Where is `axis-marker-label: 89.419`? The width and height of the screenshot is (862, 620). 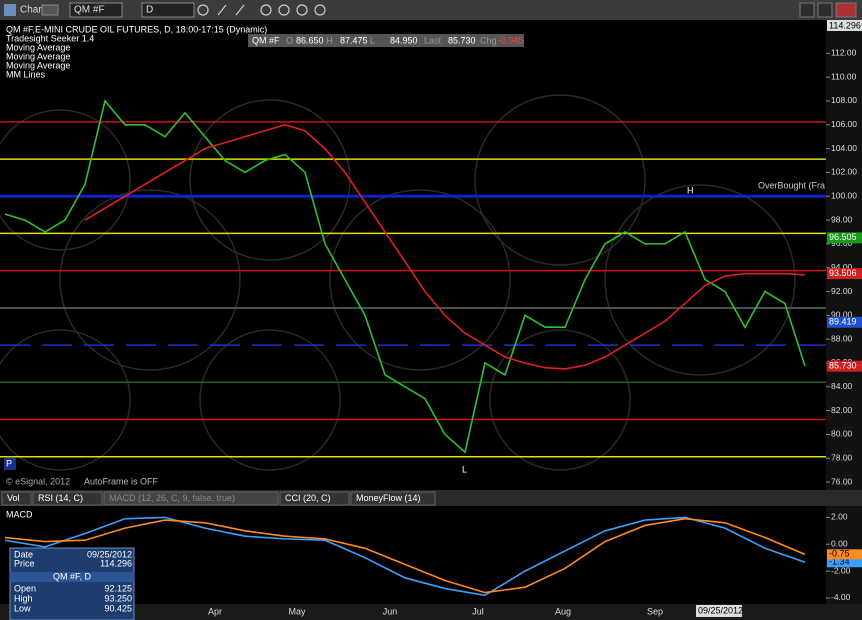 axis-marker-label: 89.419 is located at coordinates (843, 322).